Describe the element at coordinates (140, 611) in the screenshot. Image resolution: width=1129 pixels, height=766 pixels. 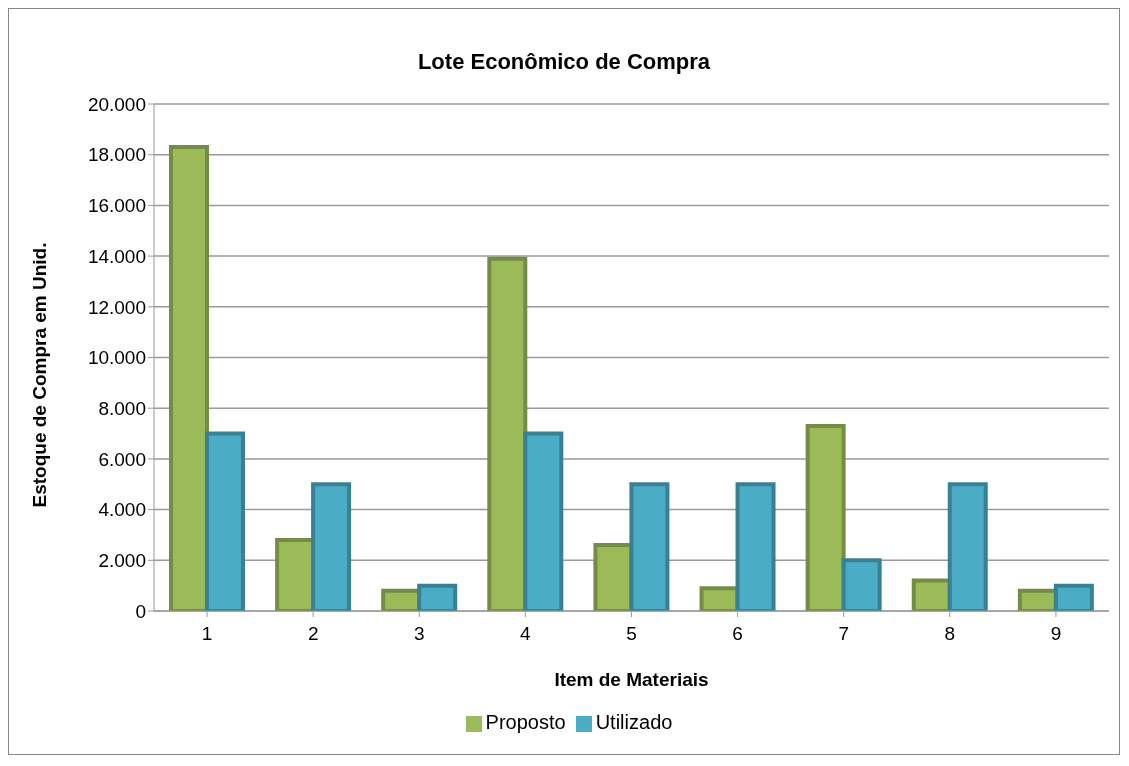
I see `y-tick-label: 0` at that location.